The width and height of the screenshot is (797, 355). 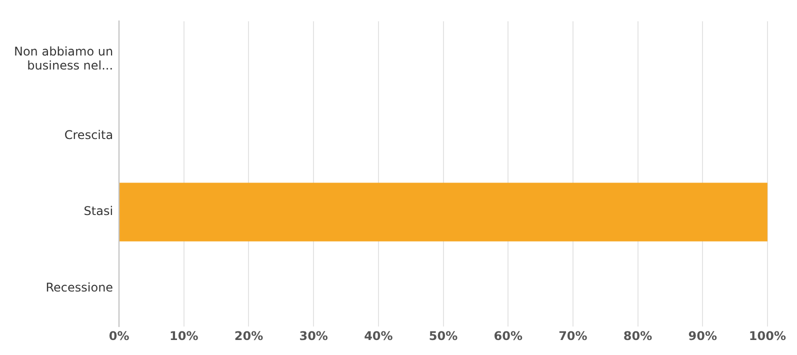 I want to click on x-tick-label: 50%, so click(x=443, y=335).